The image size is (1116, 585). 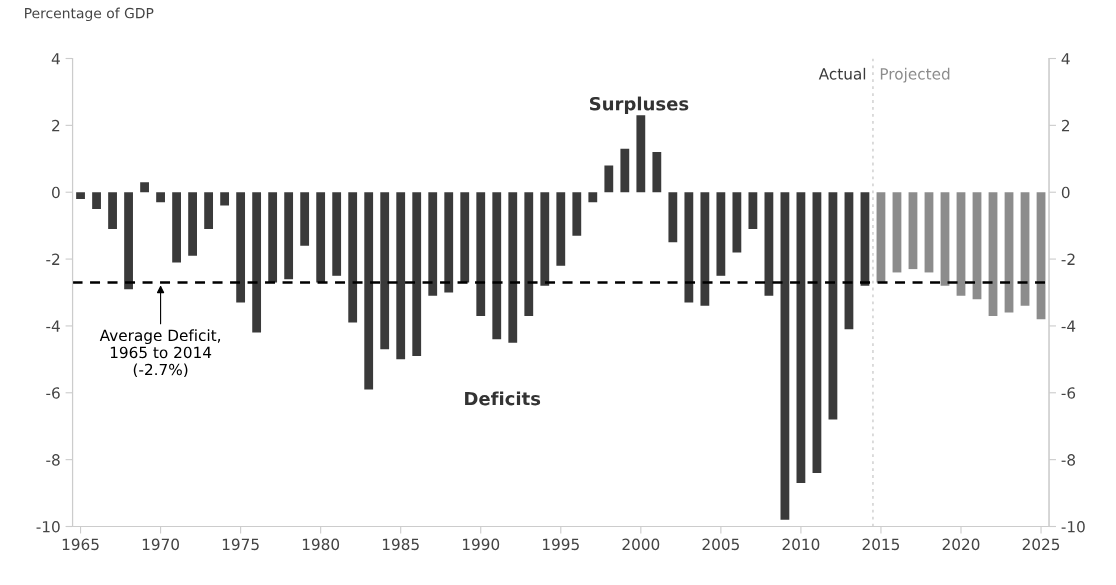 I want to click on x-tick-label: 2010, so click(x=801, y=544).